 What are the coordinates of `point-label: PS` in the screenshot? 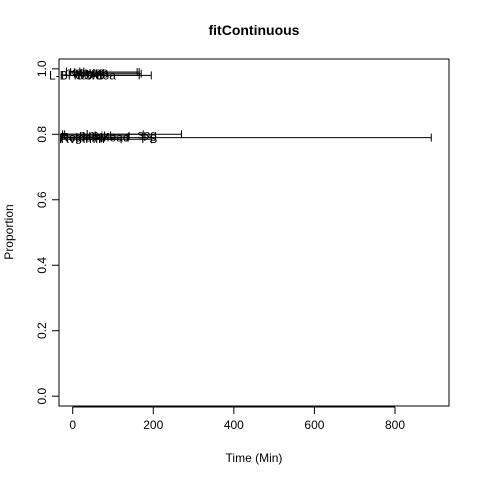 It's located at (149, 139).